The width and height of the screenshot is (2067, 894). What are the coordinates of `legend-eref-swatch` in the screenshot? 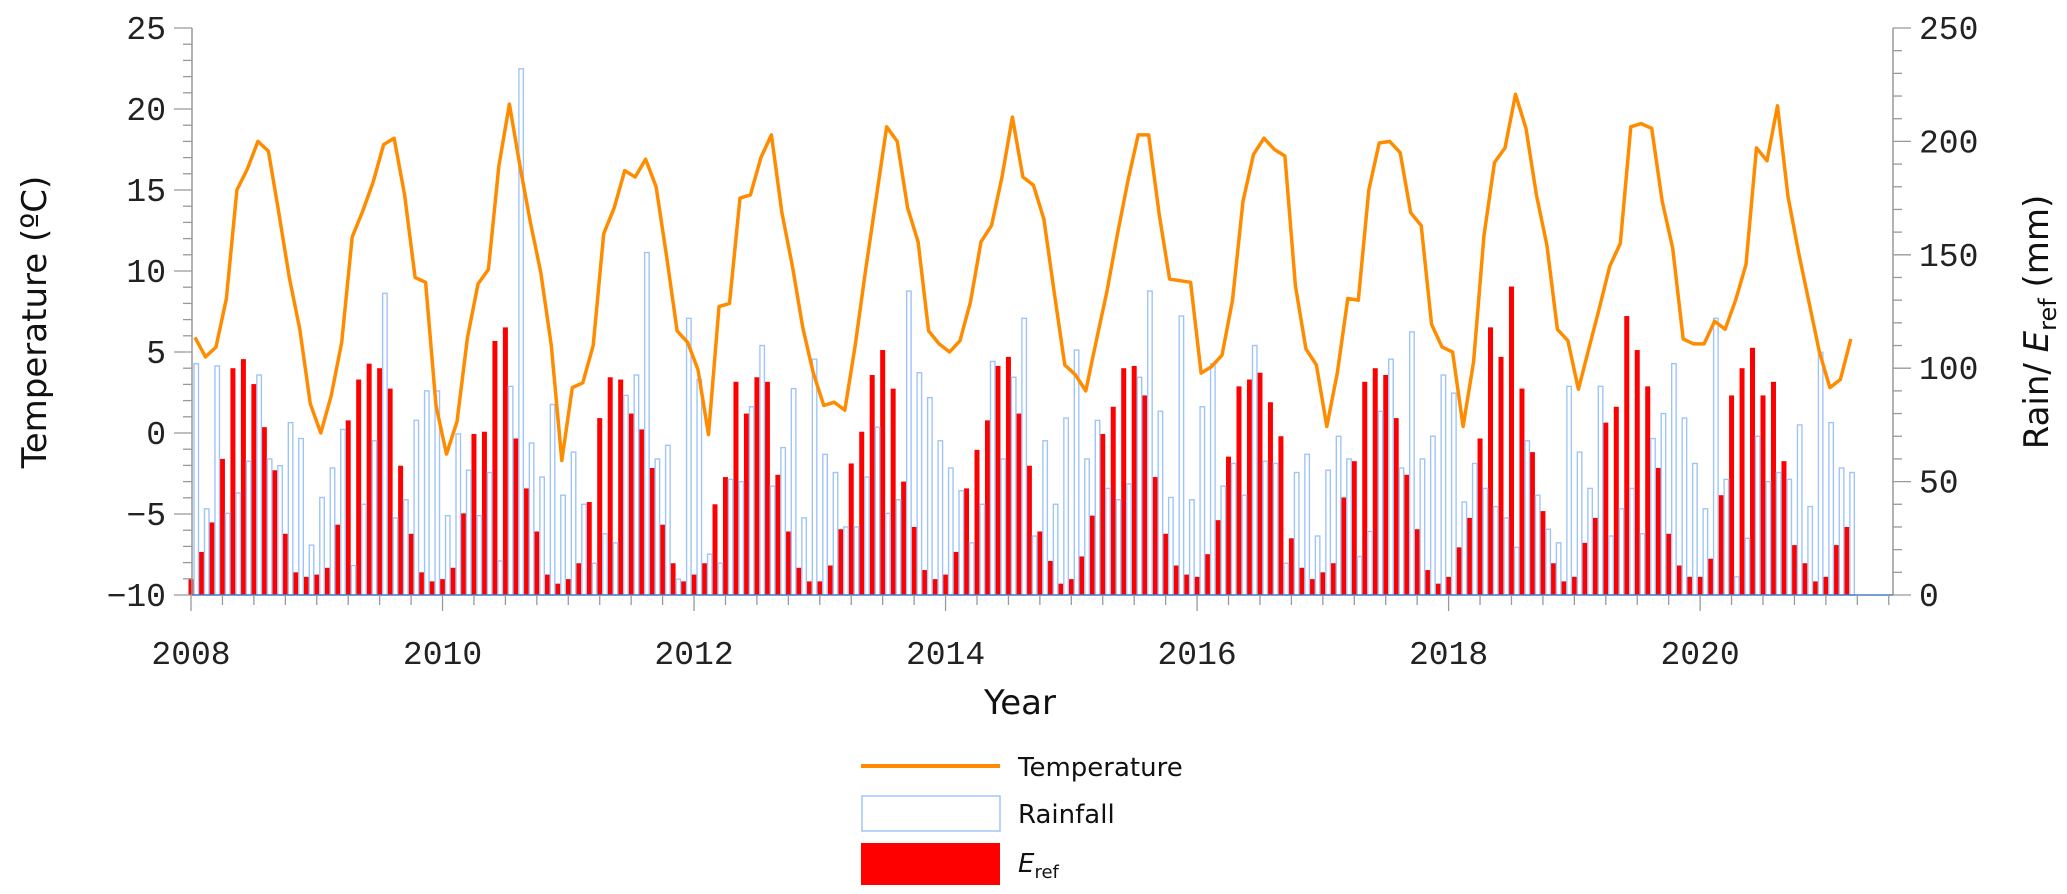 It's located at (930, 864).